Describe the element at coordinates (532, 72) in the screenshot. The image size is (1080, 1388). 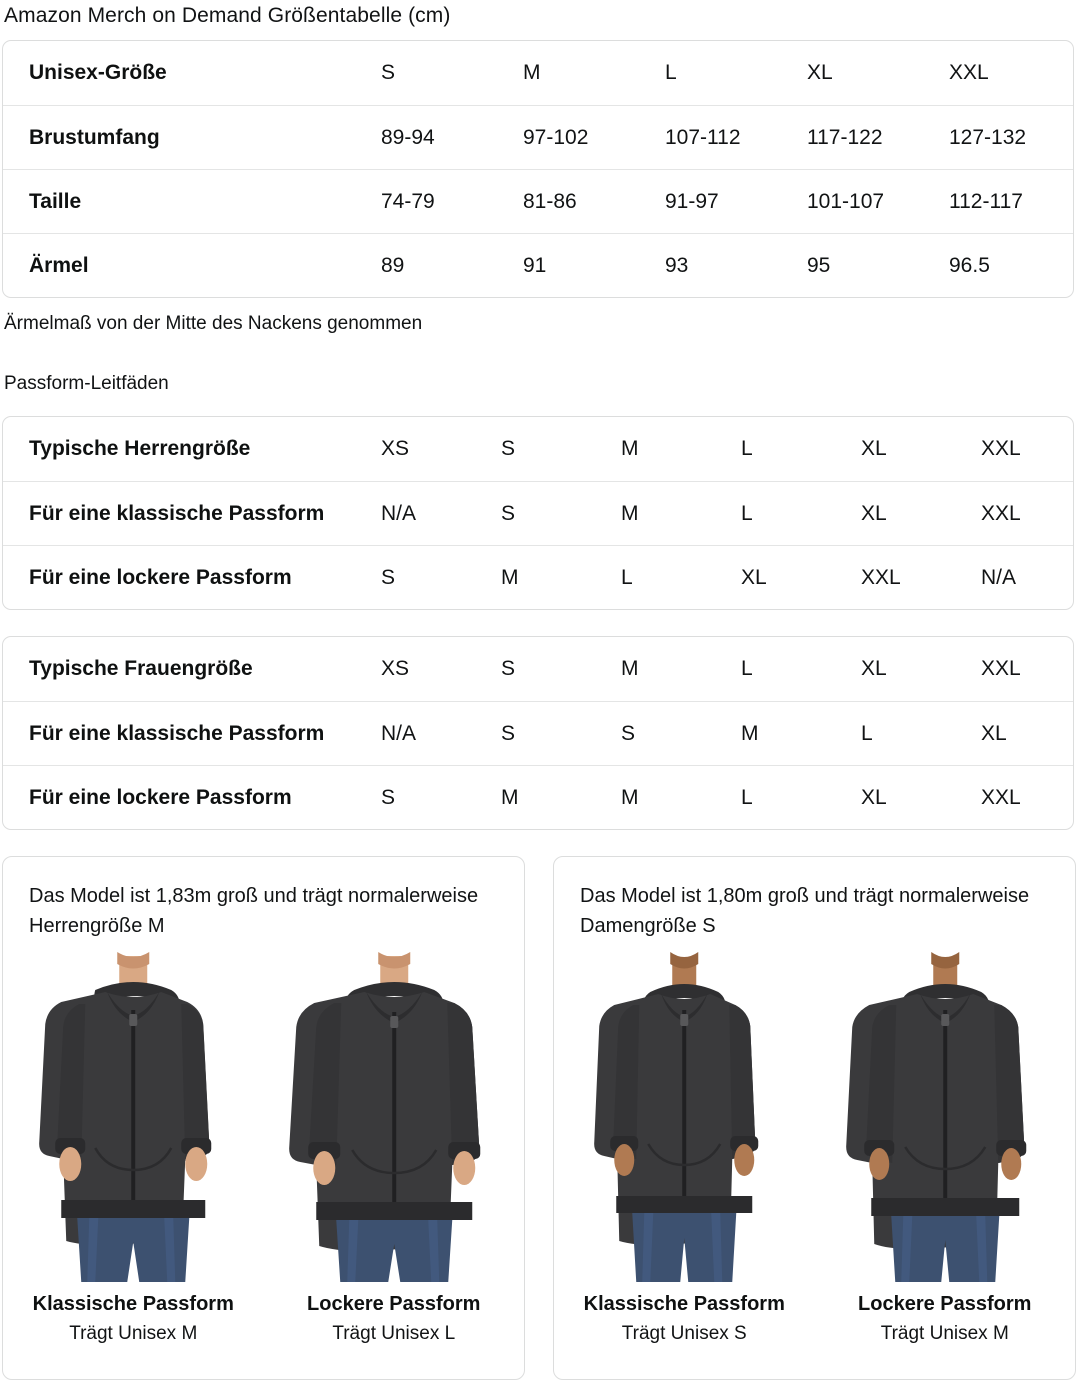
I see `size-header-m: M` at that location.